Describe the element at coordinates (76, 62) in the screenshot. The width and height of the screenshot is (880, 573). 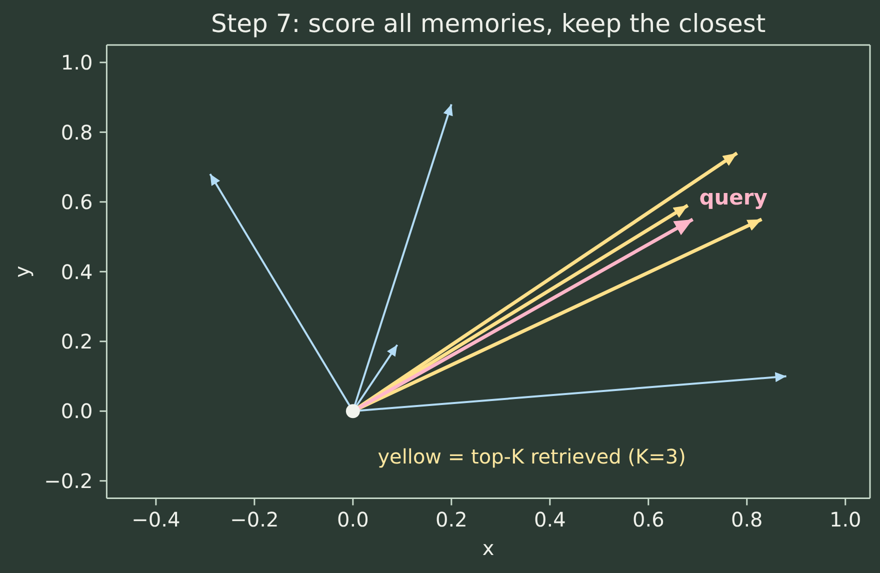
I see `y-tick-label: 1.0` at that location.